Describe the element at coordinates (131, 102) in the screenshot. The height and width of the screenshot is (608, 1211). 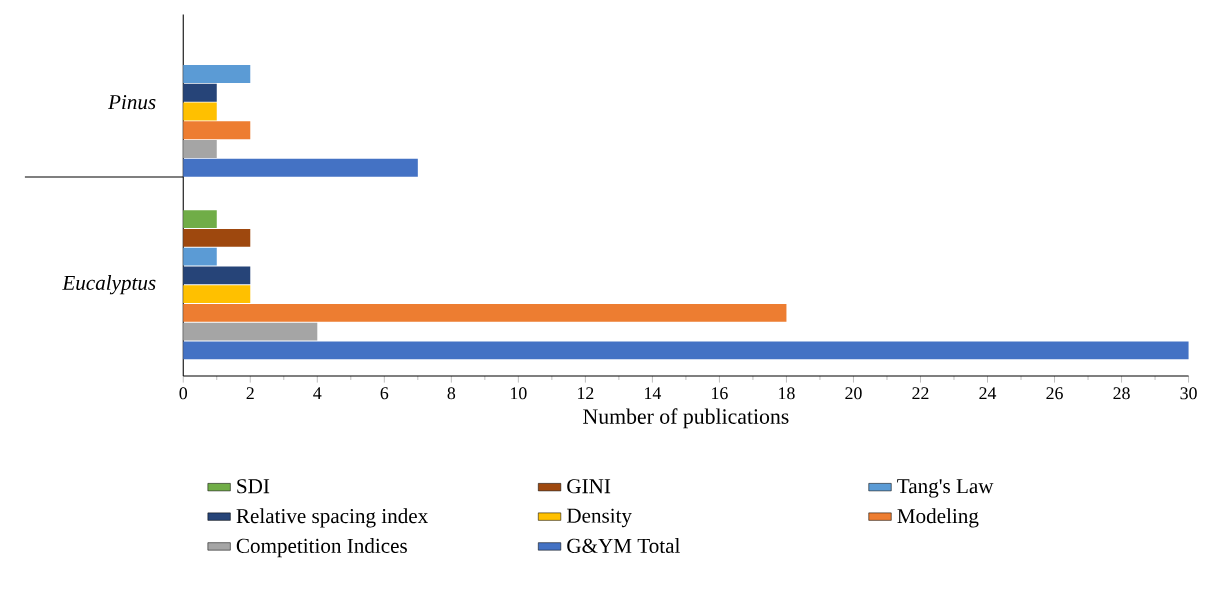
I see `y-tick-label: Pinus` at that location.